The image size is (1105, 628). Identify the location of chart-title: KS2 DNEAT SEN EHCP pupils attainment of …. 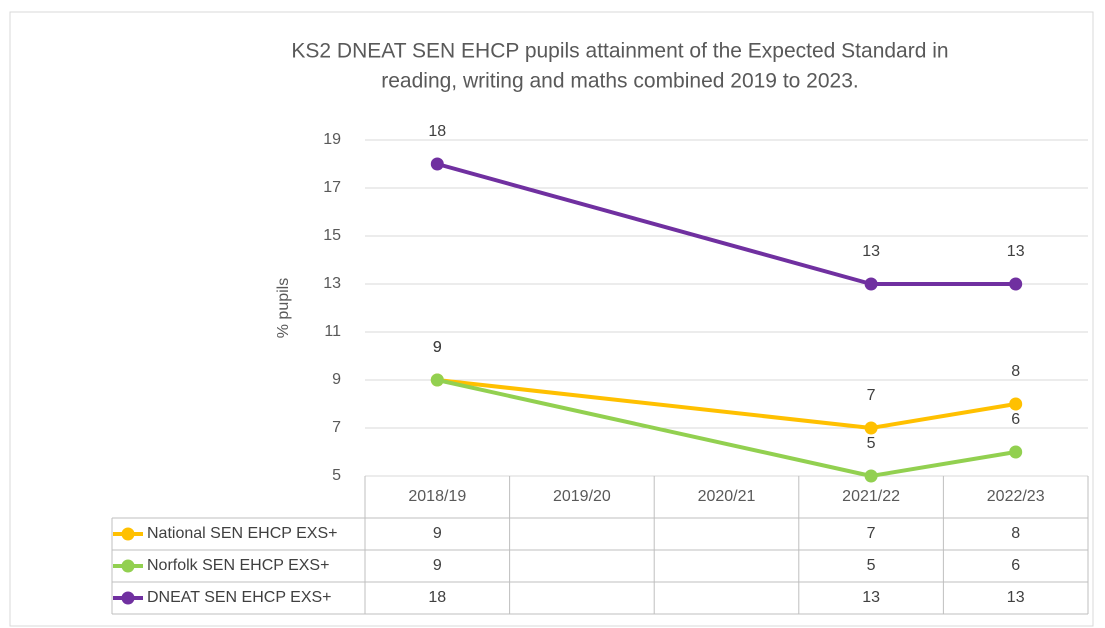
(619, 51).